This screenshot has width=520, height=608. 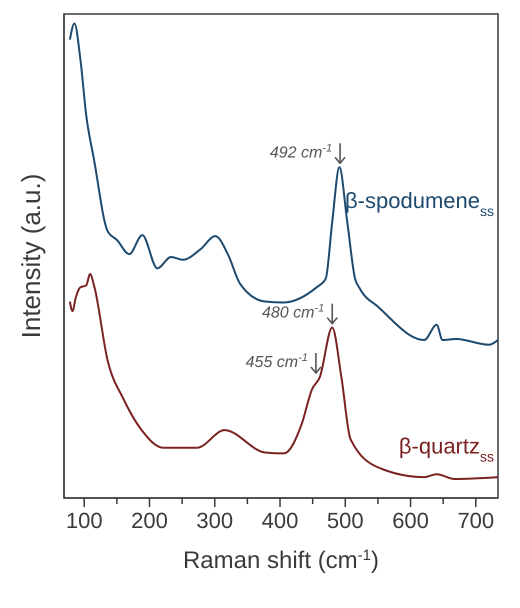 I want to click on y-axis-title: Intensity (a.u.), so click(x=31, y=256).